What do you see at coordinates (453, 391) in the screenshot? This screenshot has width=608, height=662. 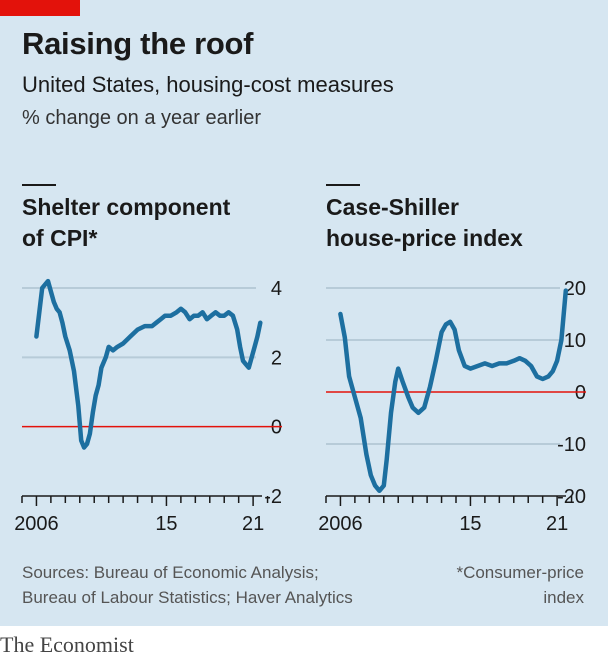 I see `right-series-line` at bounding box center [453, 391].